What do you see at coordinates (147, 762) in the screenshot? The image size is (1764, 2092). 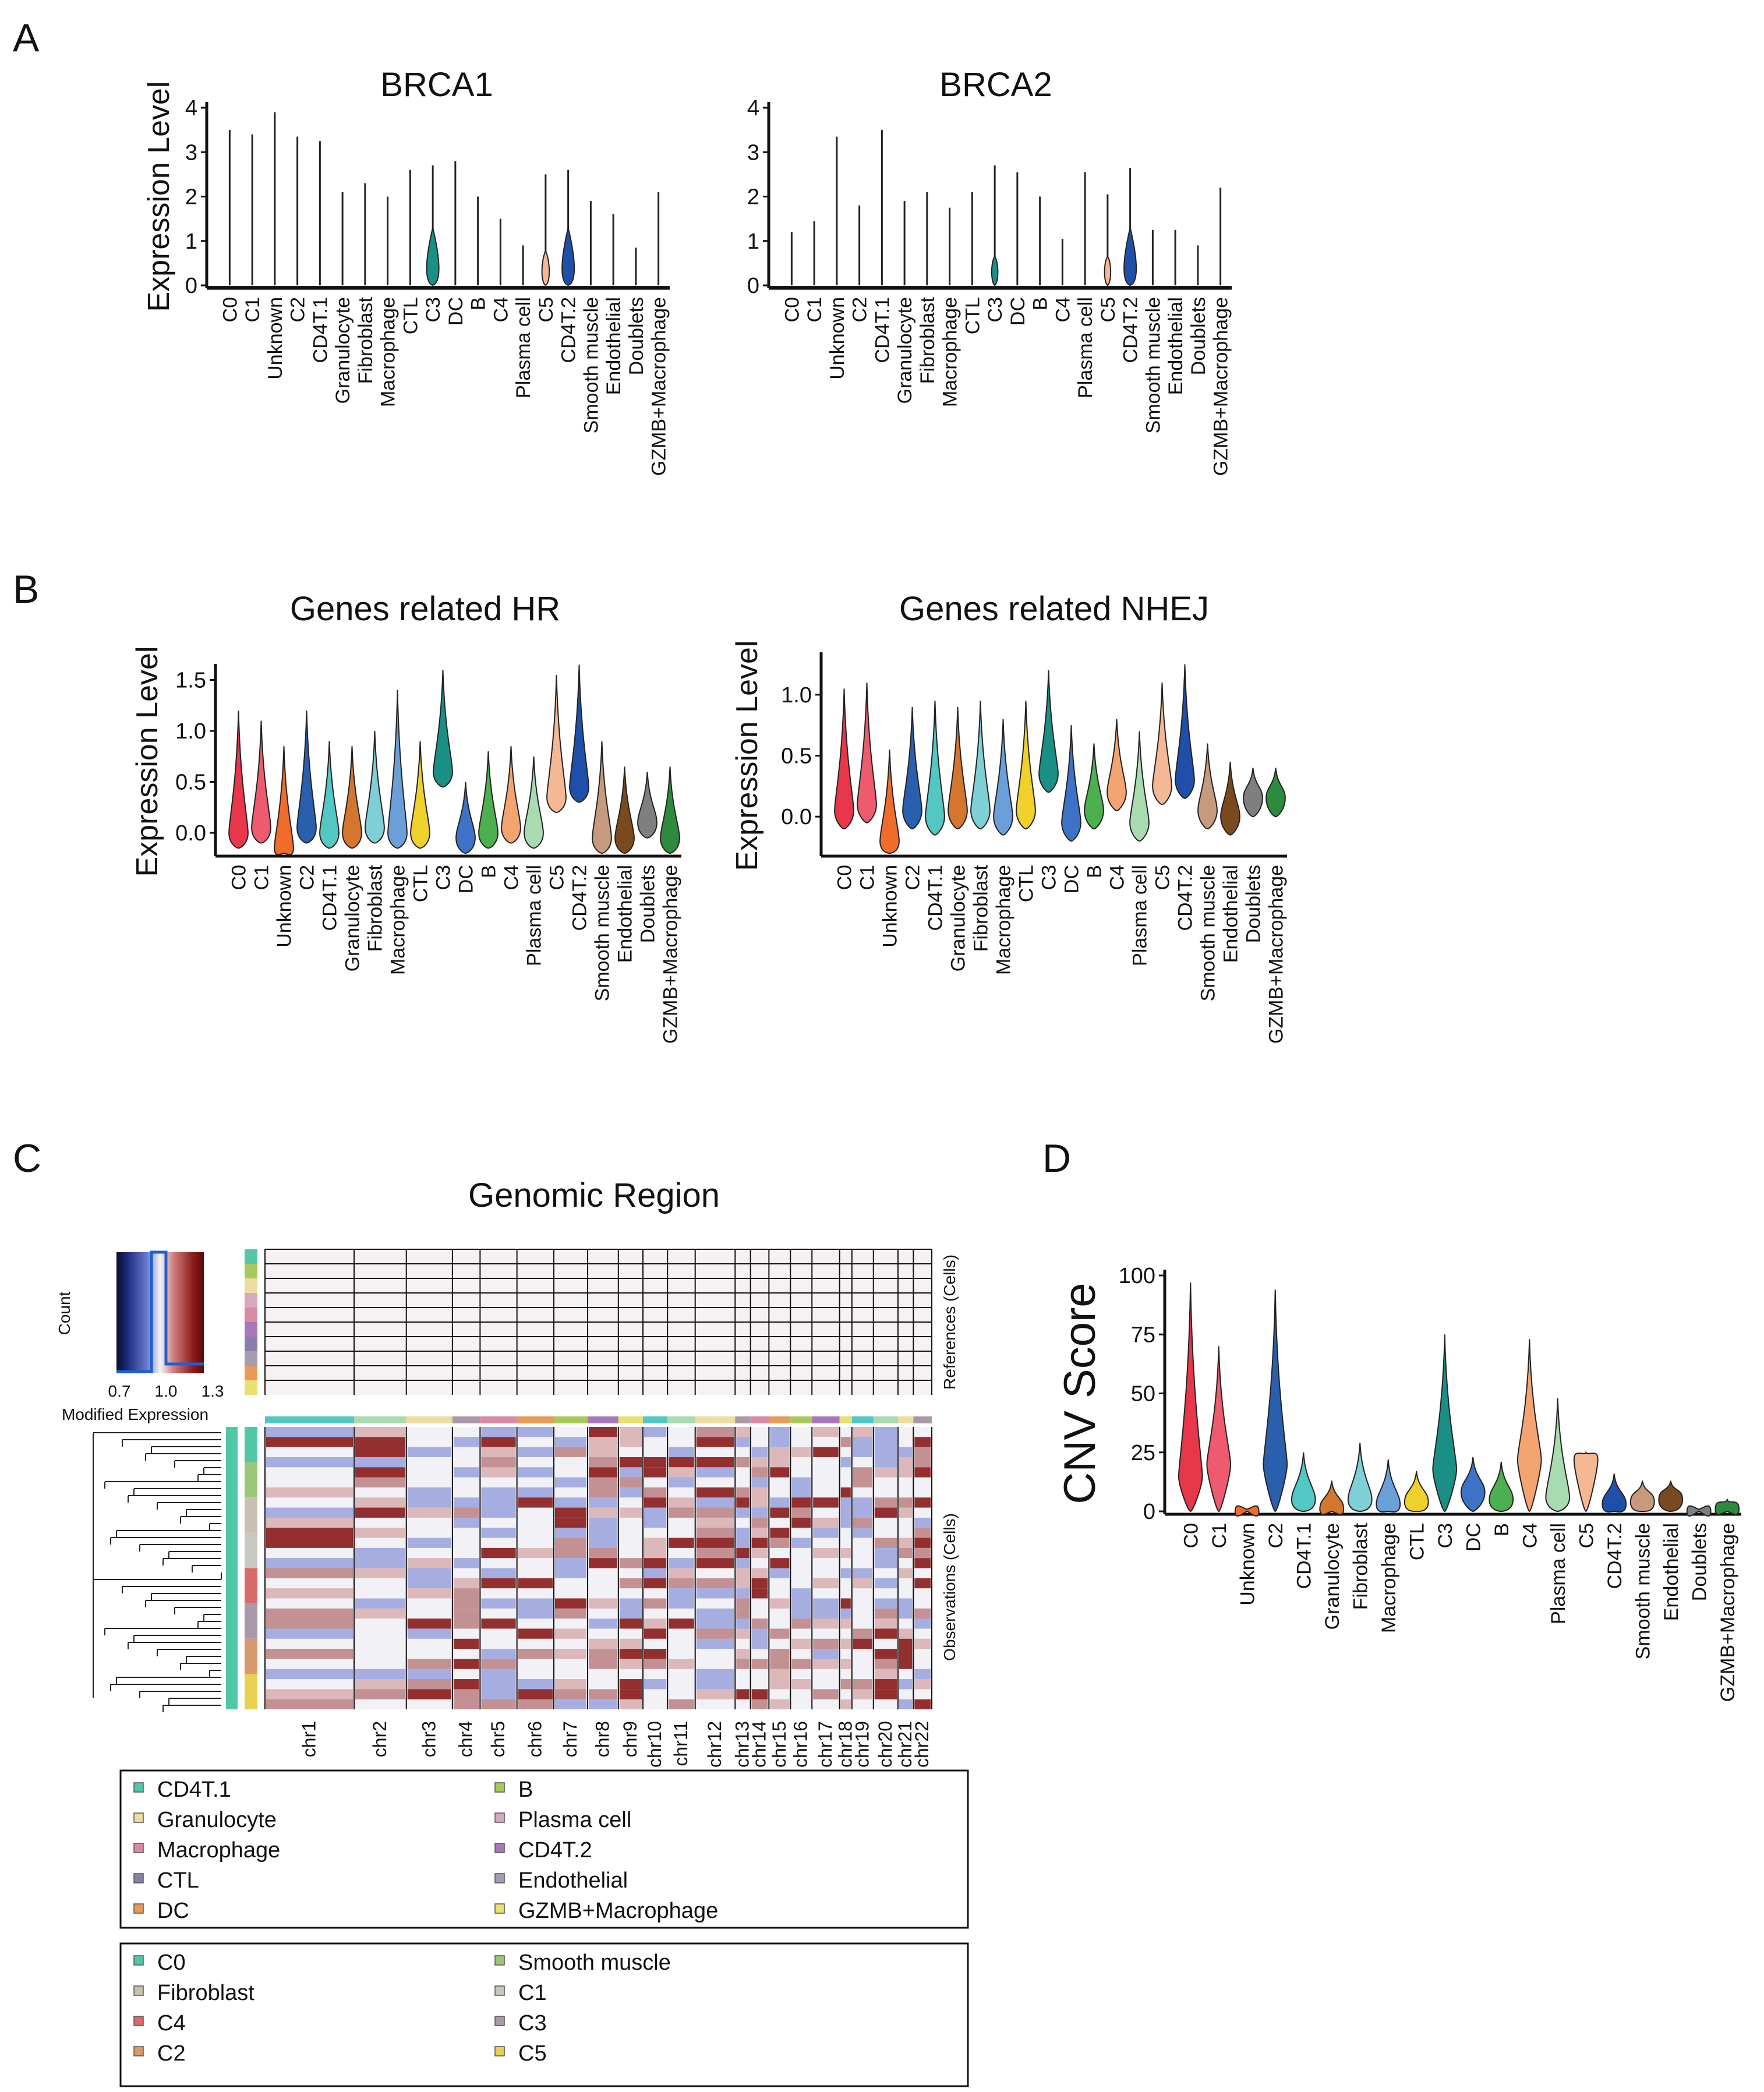 I see `y-axis-label: Expression Level` at bounding box center [147, 762].